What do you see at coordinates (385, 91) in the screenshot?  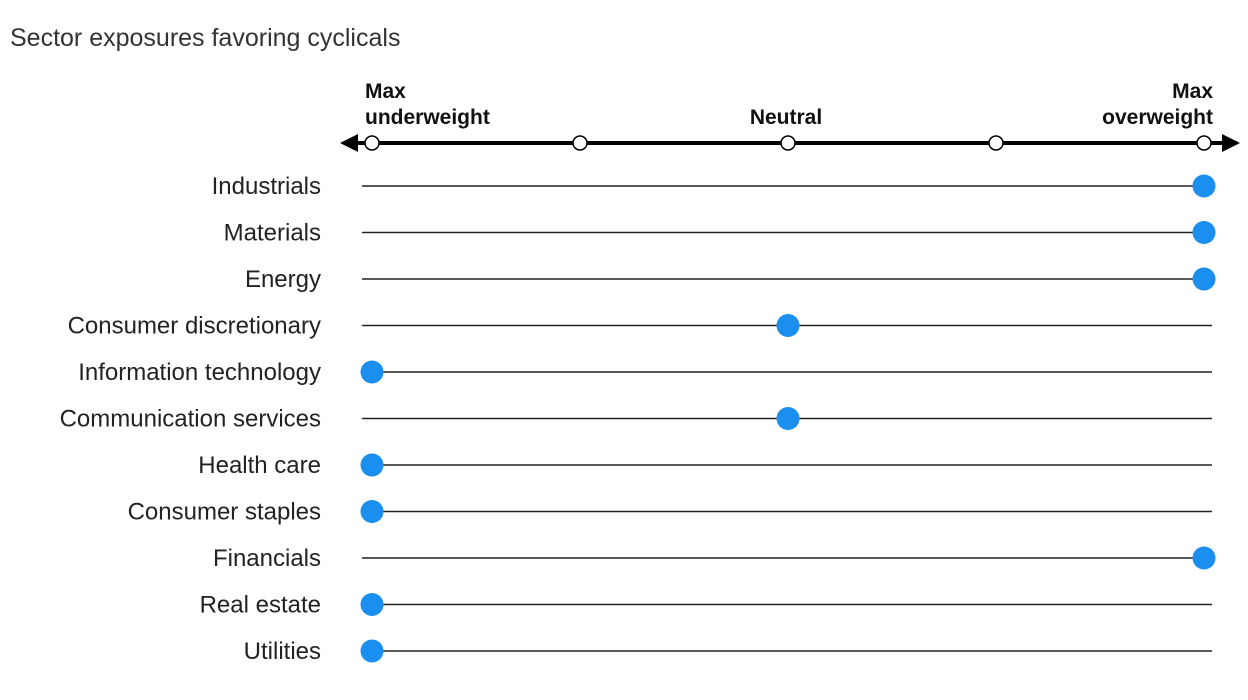 I see `scale-label-0-0: Max` at bounding box center [385, 91].